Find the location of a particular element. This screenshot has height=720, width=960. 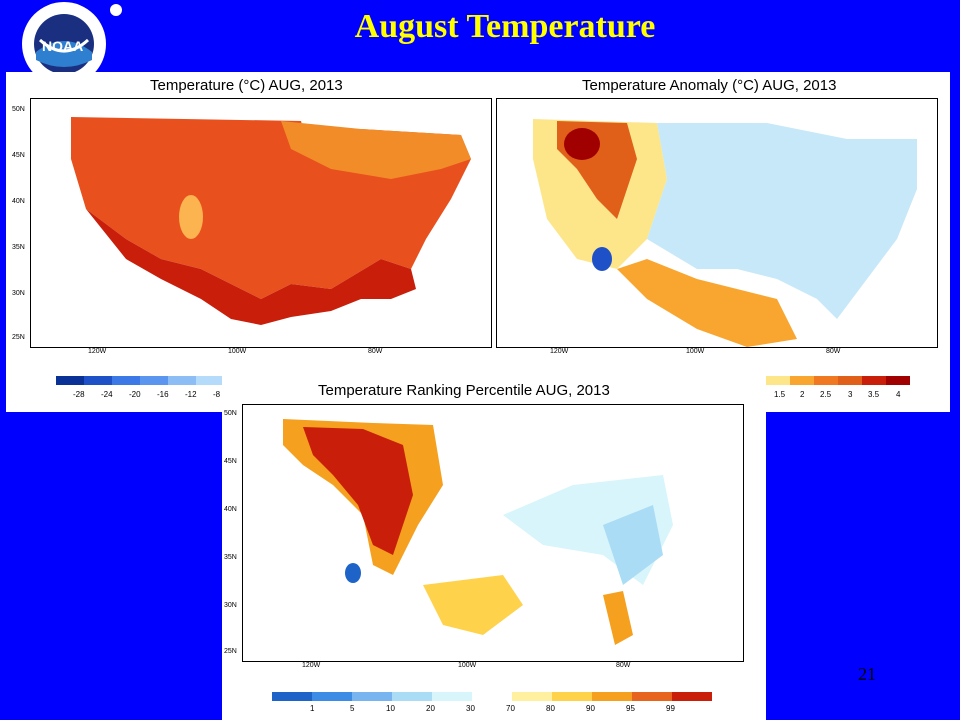

ranking-lat-ticks: 50N 45N 40N 35N 30N 25N is located at coordinates (234, 535).